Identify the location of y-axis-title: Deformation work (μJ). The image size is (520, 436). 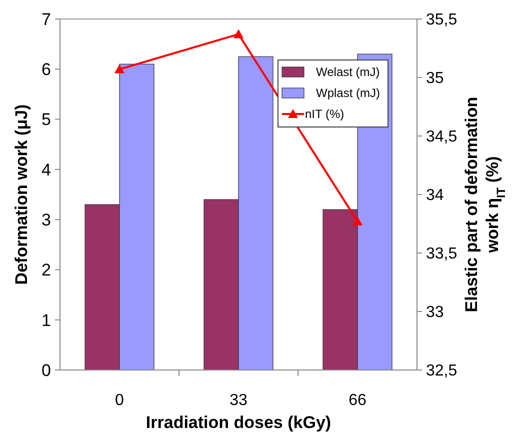
(21, 194).